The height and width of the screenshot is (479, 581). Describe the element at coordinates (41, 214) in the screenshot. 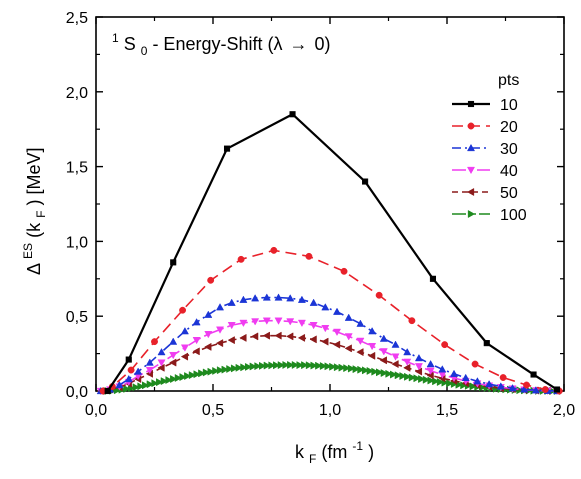

I see `ylabel-sub: F` at that location.